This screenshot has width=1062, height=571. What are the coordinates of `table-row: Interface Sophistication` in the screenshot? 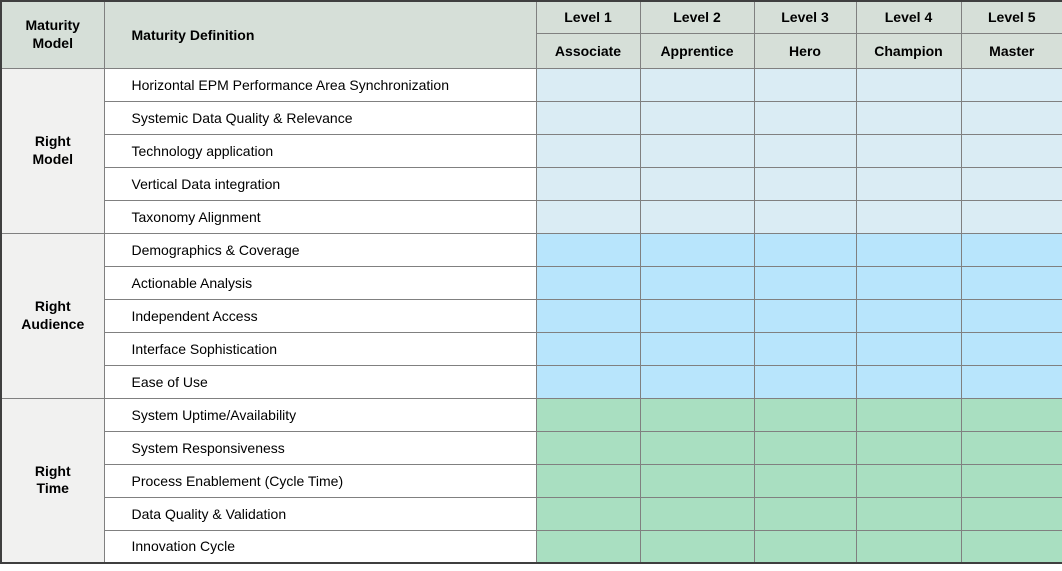 It's located at (531, 348).